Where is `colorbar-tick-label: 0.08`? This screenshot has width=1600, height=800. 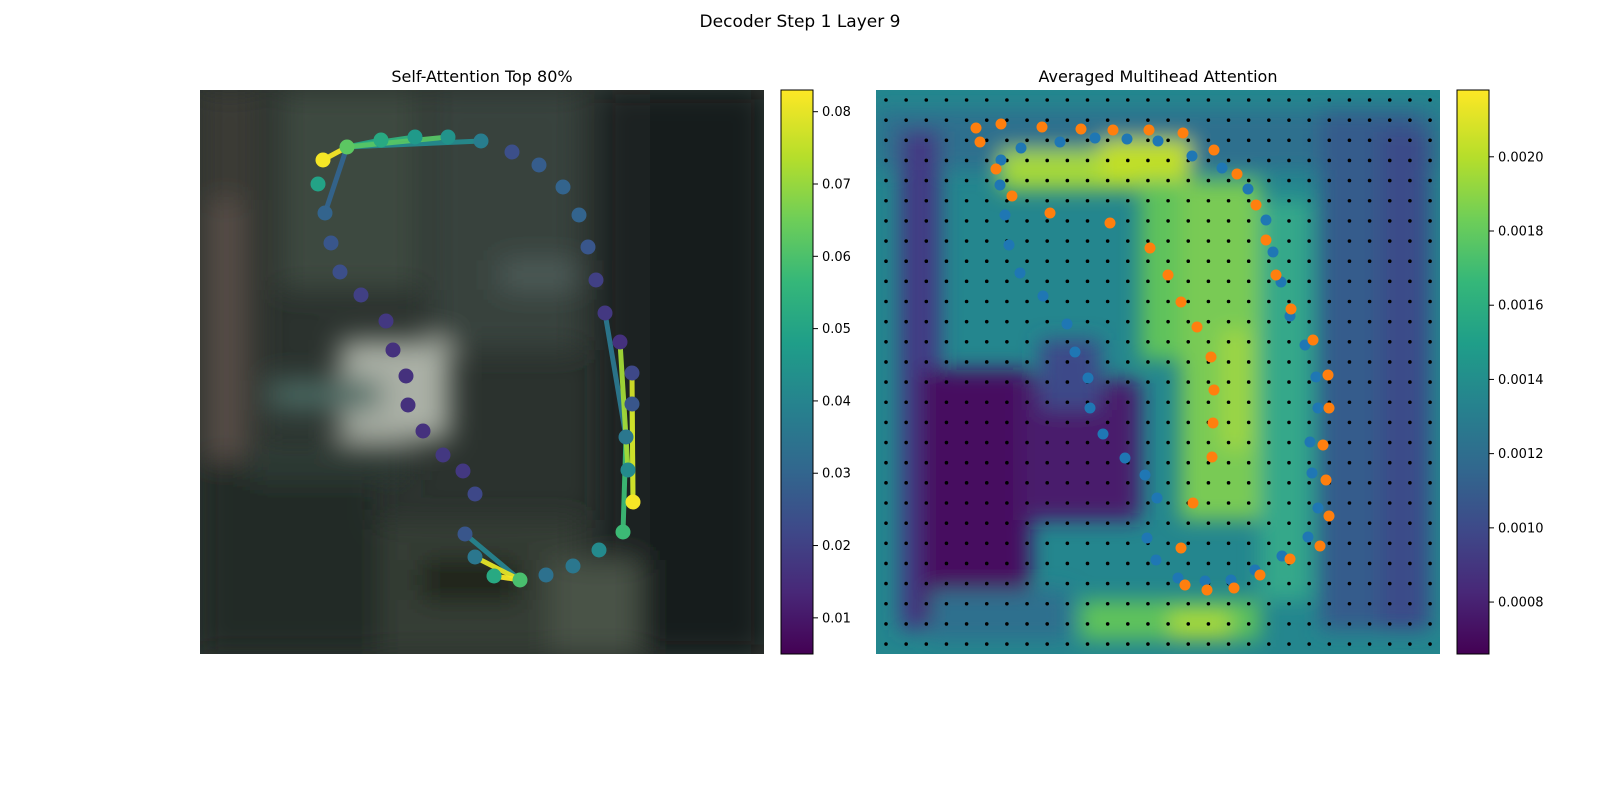 colorbar-tick-label: 0.08 is located at coordinates (836, 112).